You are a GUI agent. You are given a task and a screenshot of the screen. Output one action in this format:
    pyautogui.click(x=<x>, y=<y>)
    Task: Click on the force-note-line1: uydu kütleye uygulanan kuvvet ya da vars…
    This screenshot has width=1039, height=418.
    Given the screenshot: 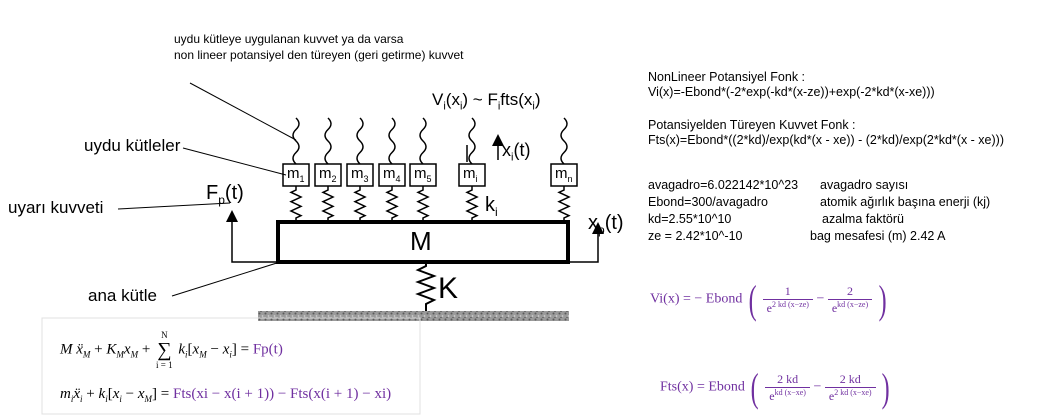 What is the action you would take?
    pyautogui.click(x=289, y=39)
    